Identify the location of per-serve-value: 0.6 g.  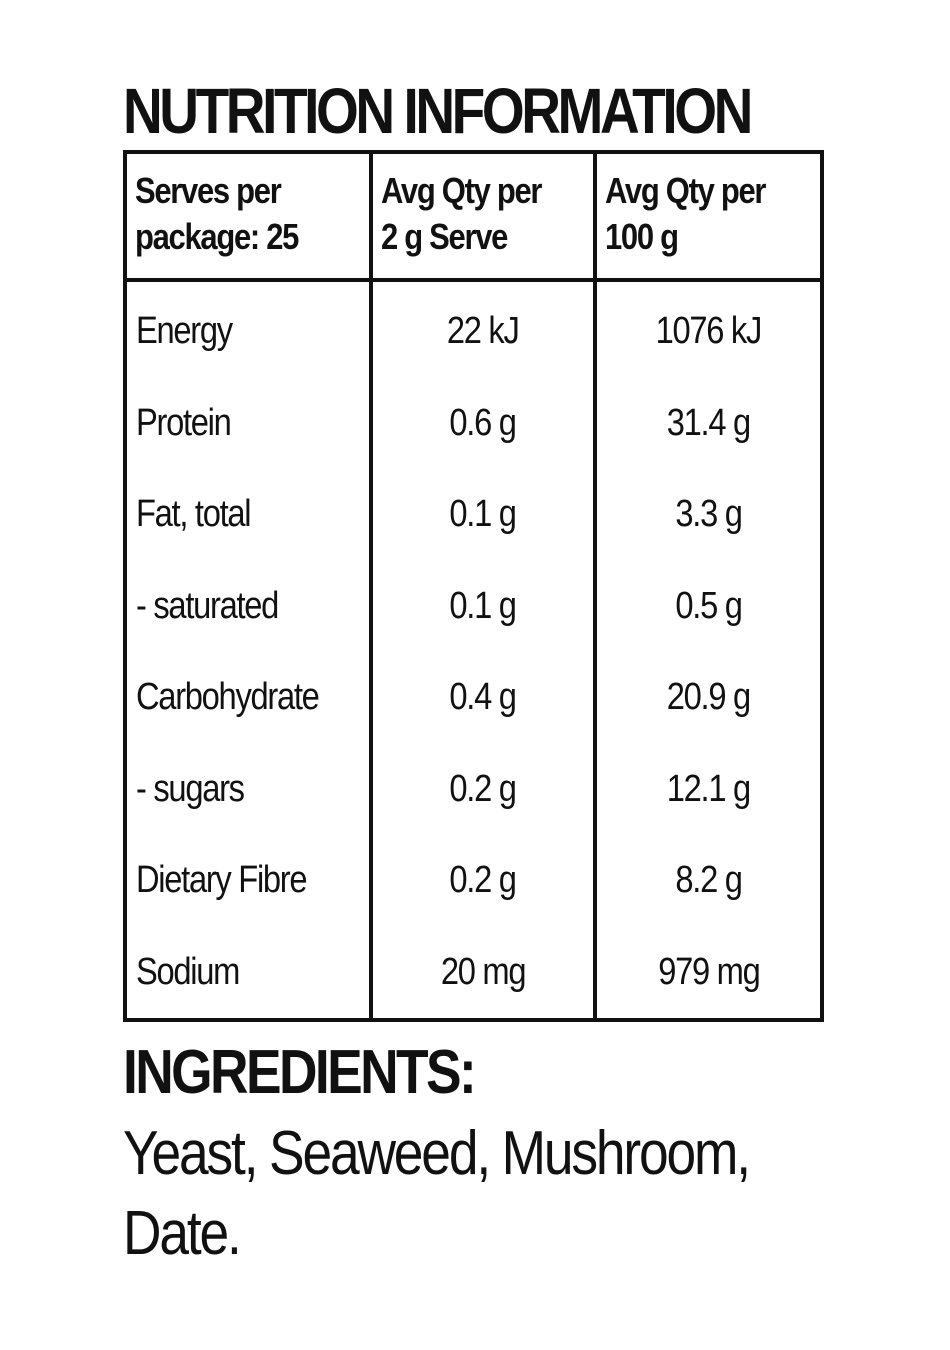
(483, 423).